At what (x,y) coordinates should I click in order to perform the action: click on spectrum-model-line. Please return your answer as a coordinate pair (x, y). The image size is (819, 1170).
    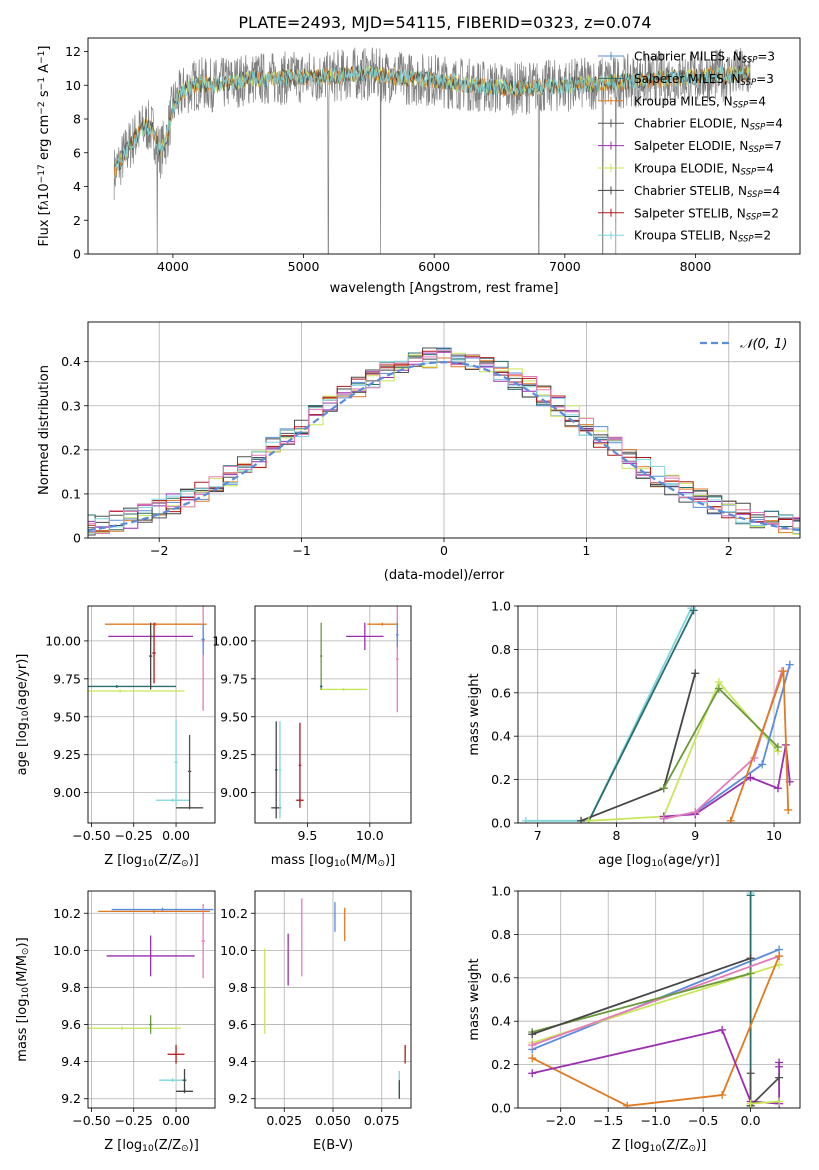
    Looking at the image, I should click on (432, 122).